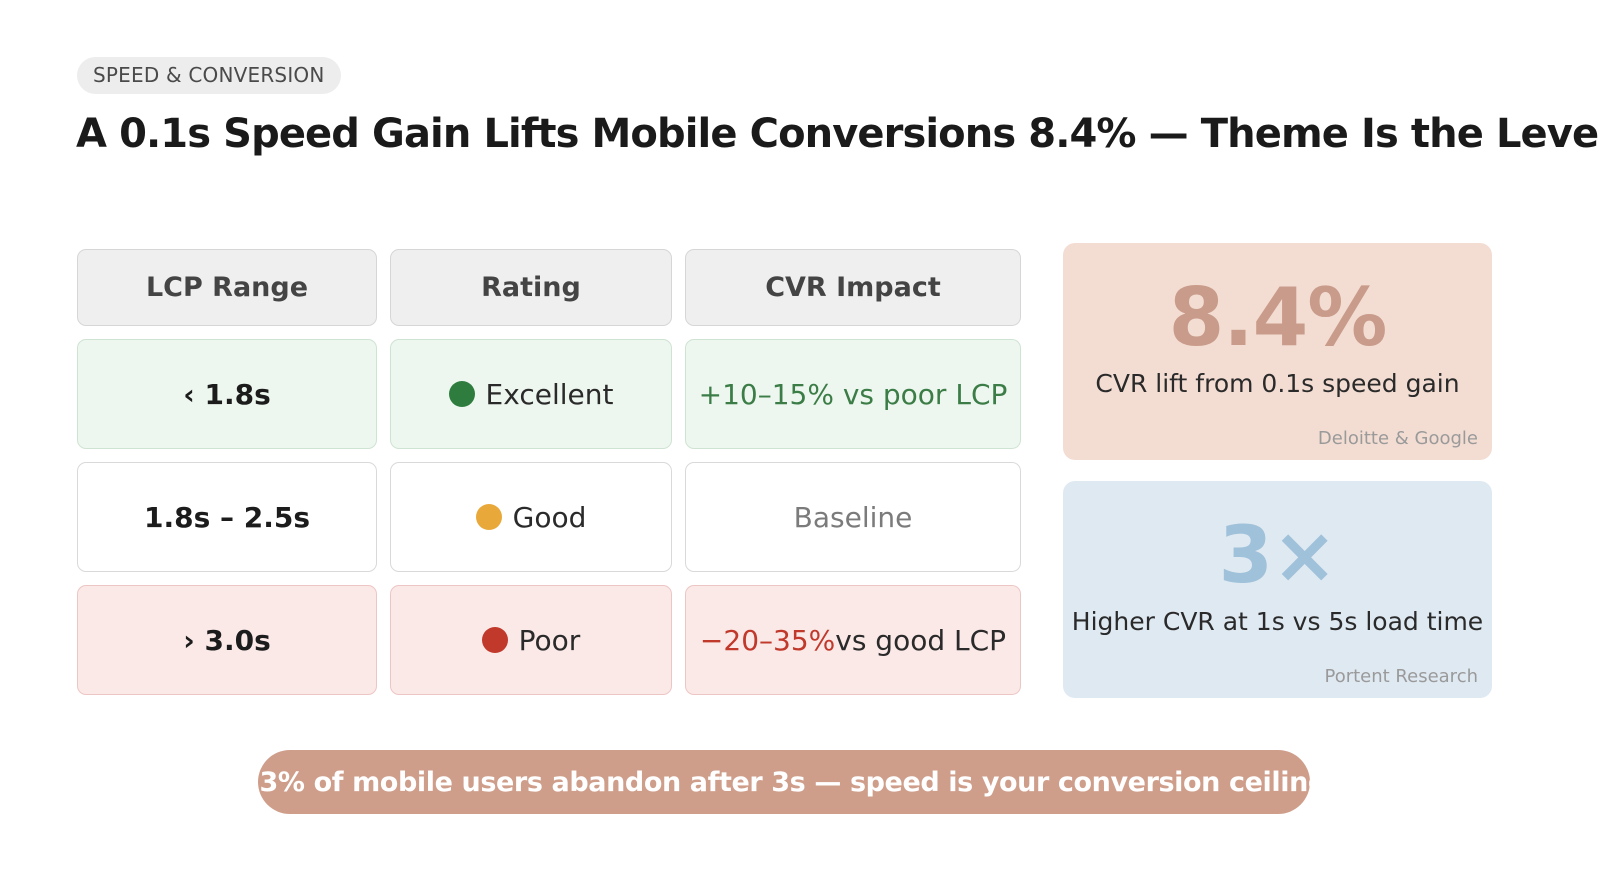  I want to click on stat-source: Portent Research, so click(1401, 676).